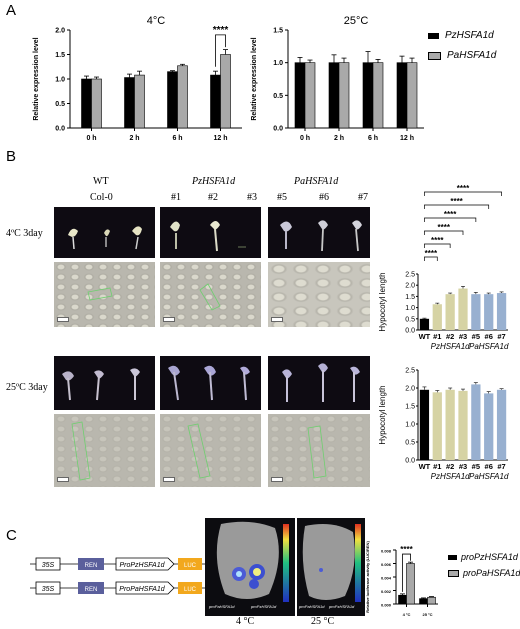 The height and width of the screenshot is (629, 520). I want to click on promoter-35s-label: 35S, so click(48, 565).